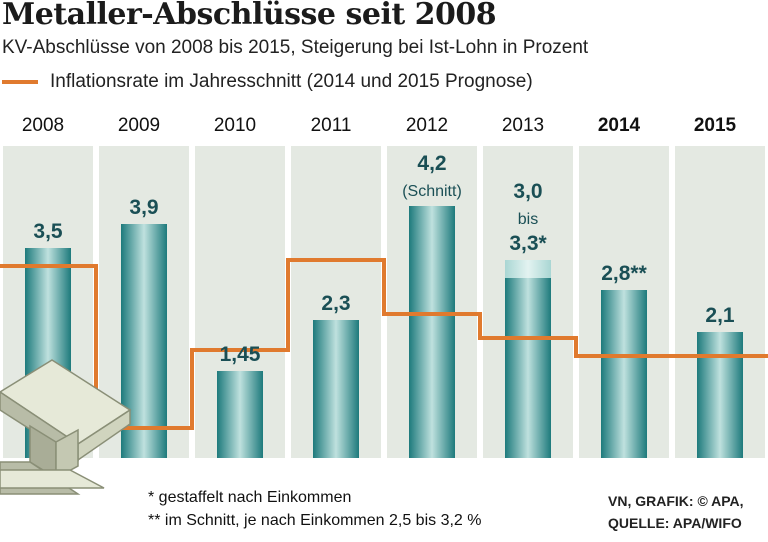  I want to click on legend-inflation-line, so click(20, 82).